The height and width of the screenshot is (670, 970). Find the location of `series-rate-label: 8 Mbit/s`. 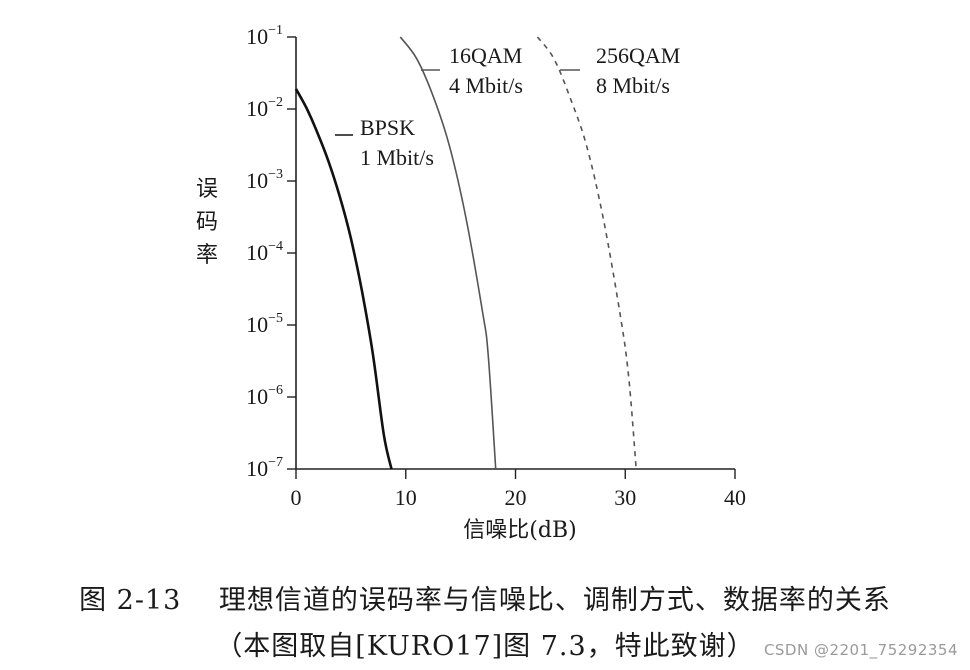

series-rate-label: 8 Mbit/s is located at coordinates (633, 85).